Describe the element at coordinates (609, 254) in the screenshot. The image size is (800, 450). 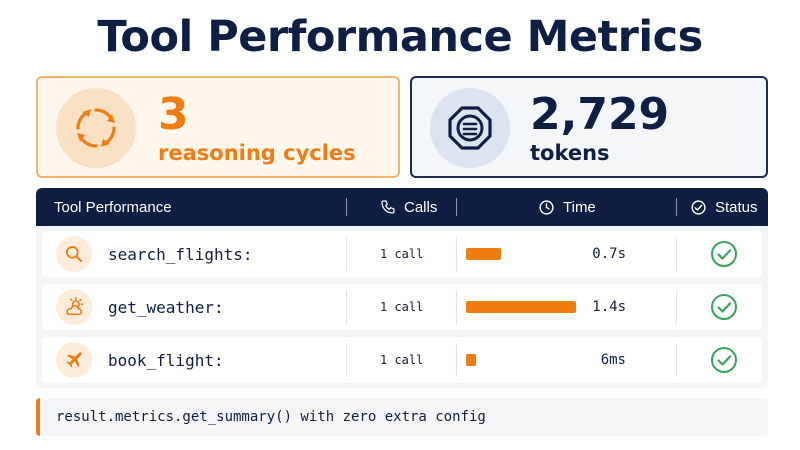
I see `tool-time: 0.7s` at that location.